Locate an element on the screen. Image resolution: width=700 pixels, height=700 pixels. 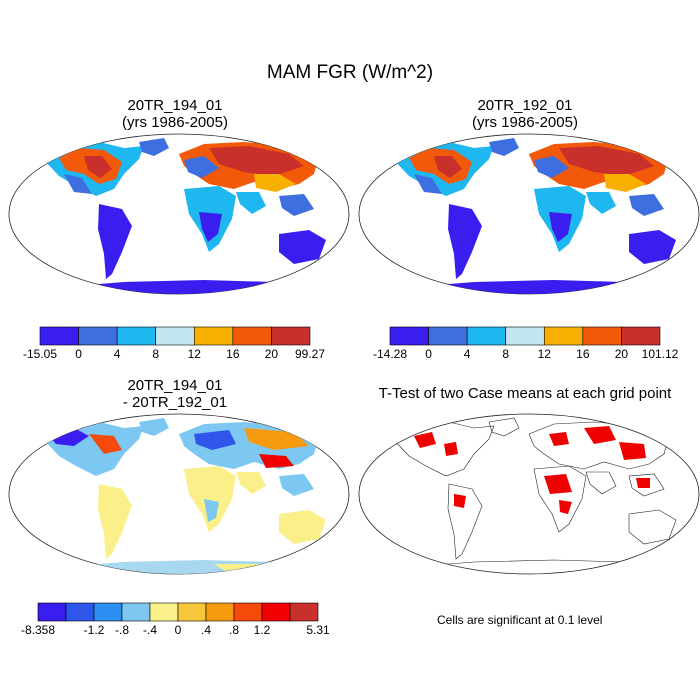
globe-outline is located at coordinates (529, 494).